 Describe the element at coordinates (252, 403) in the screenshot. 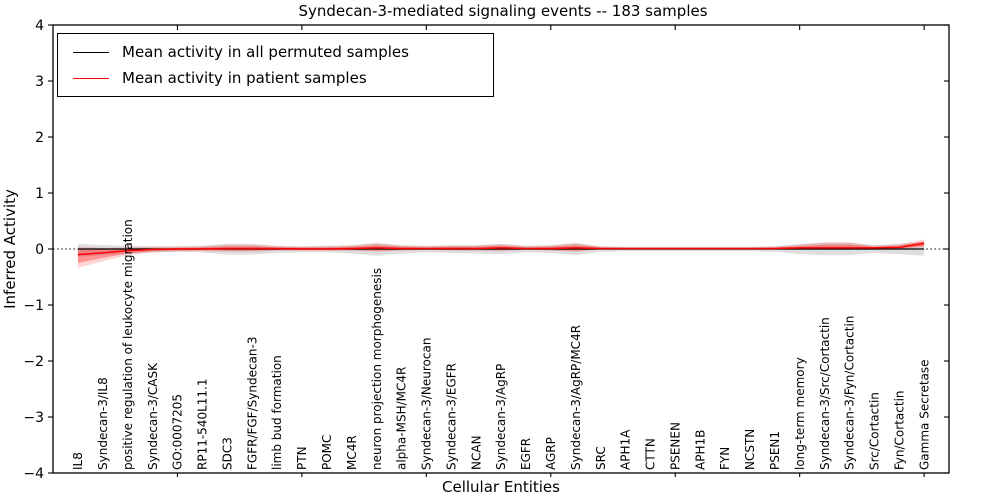

I see `x-category-label: FGFR/FGF/Syndecan-3` at that location.